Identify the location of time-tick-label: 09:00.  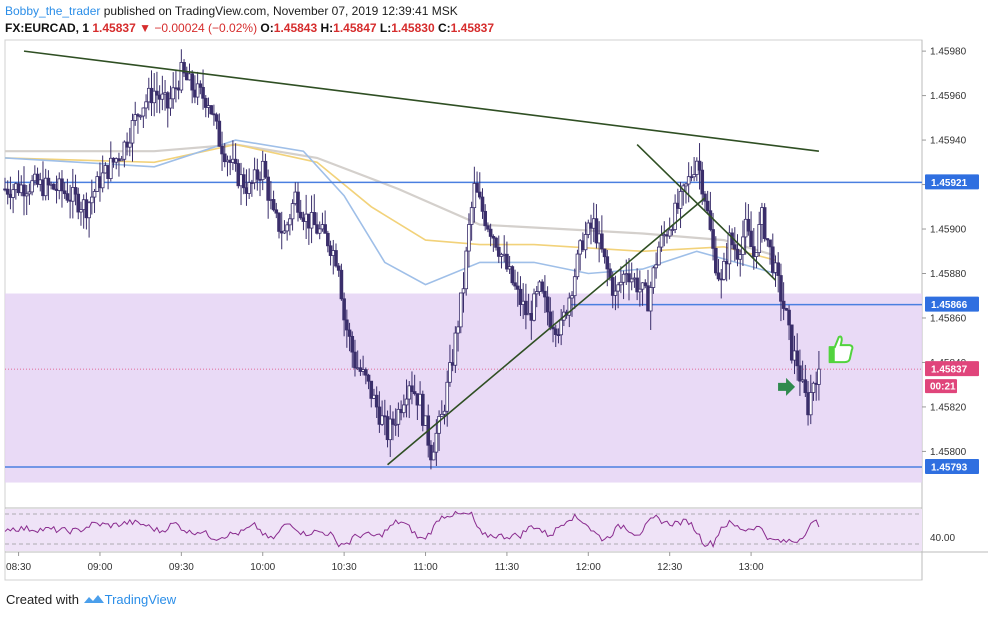
(99, 567).